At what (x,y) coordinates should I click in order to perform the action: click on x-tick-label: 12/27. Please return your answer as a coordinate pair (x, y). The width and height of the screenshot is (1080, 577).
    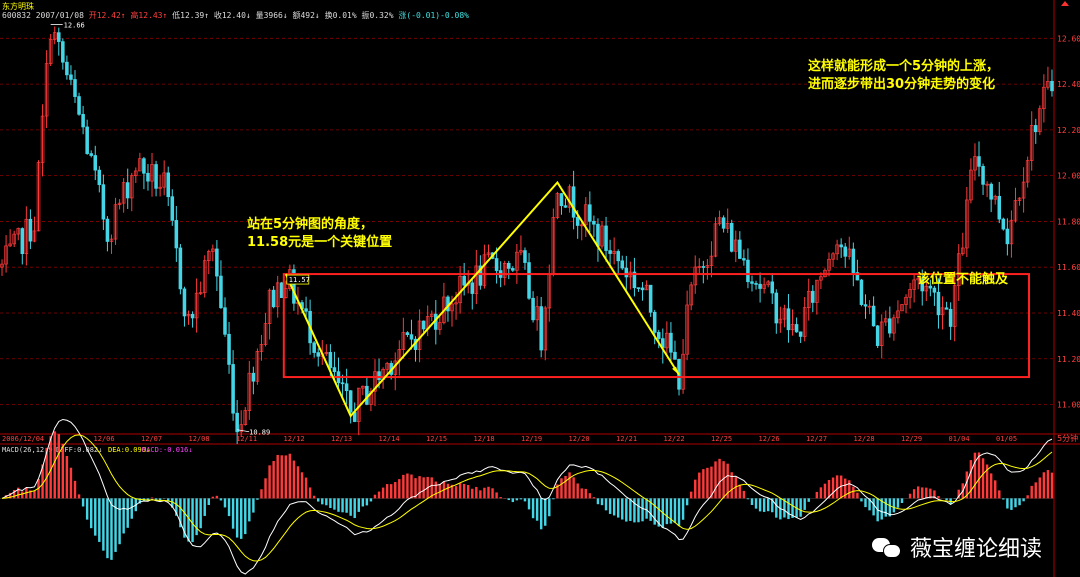
    Looking at the image, I should click on (816, 439).